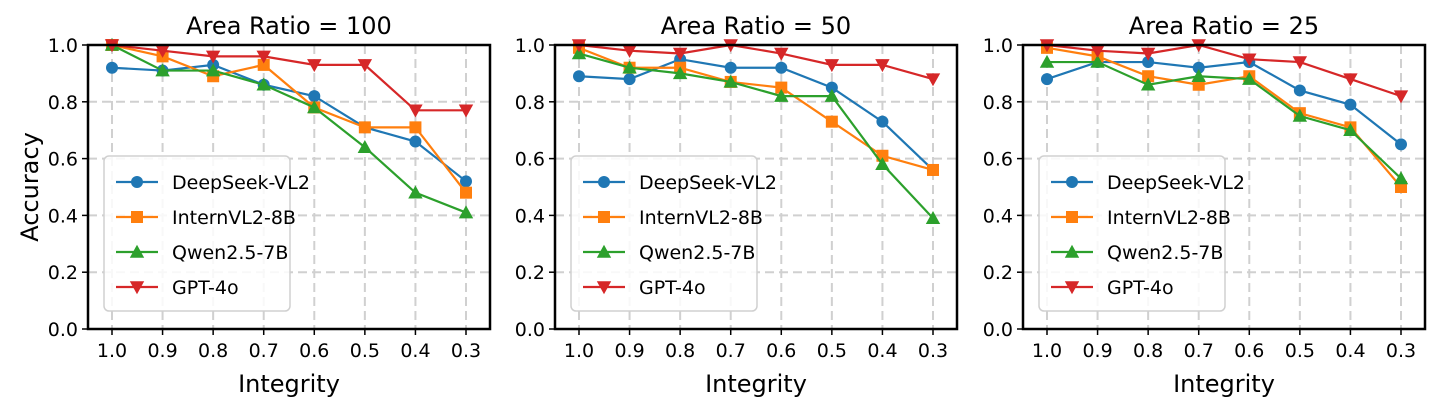 The image size is (1445, 412). I want to click on legend-label: DeepSeek-VL2, so click(241, 183).